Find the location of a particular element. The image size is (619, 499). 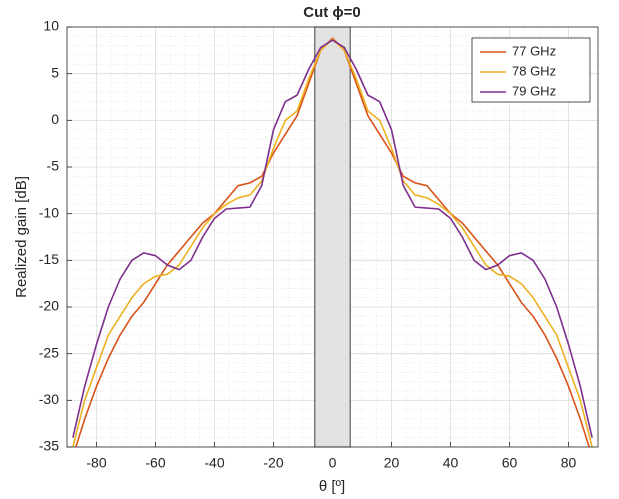

y-tick-label: -25 is located at coordinates (49, 352).